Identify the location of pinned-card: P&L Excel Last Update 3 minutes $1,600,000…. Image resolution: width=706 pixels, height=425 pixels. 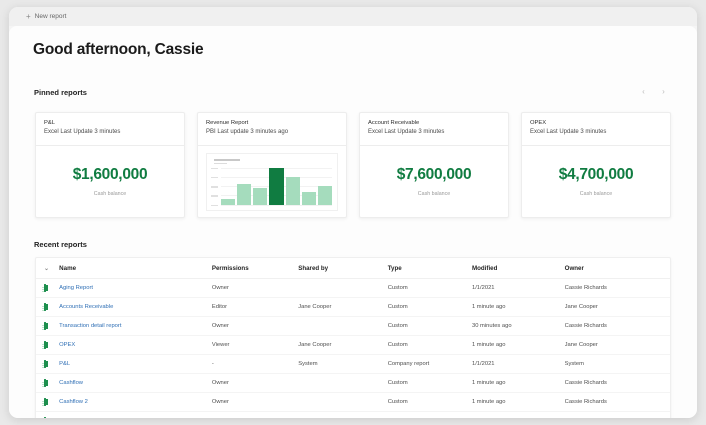
(110, 165).